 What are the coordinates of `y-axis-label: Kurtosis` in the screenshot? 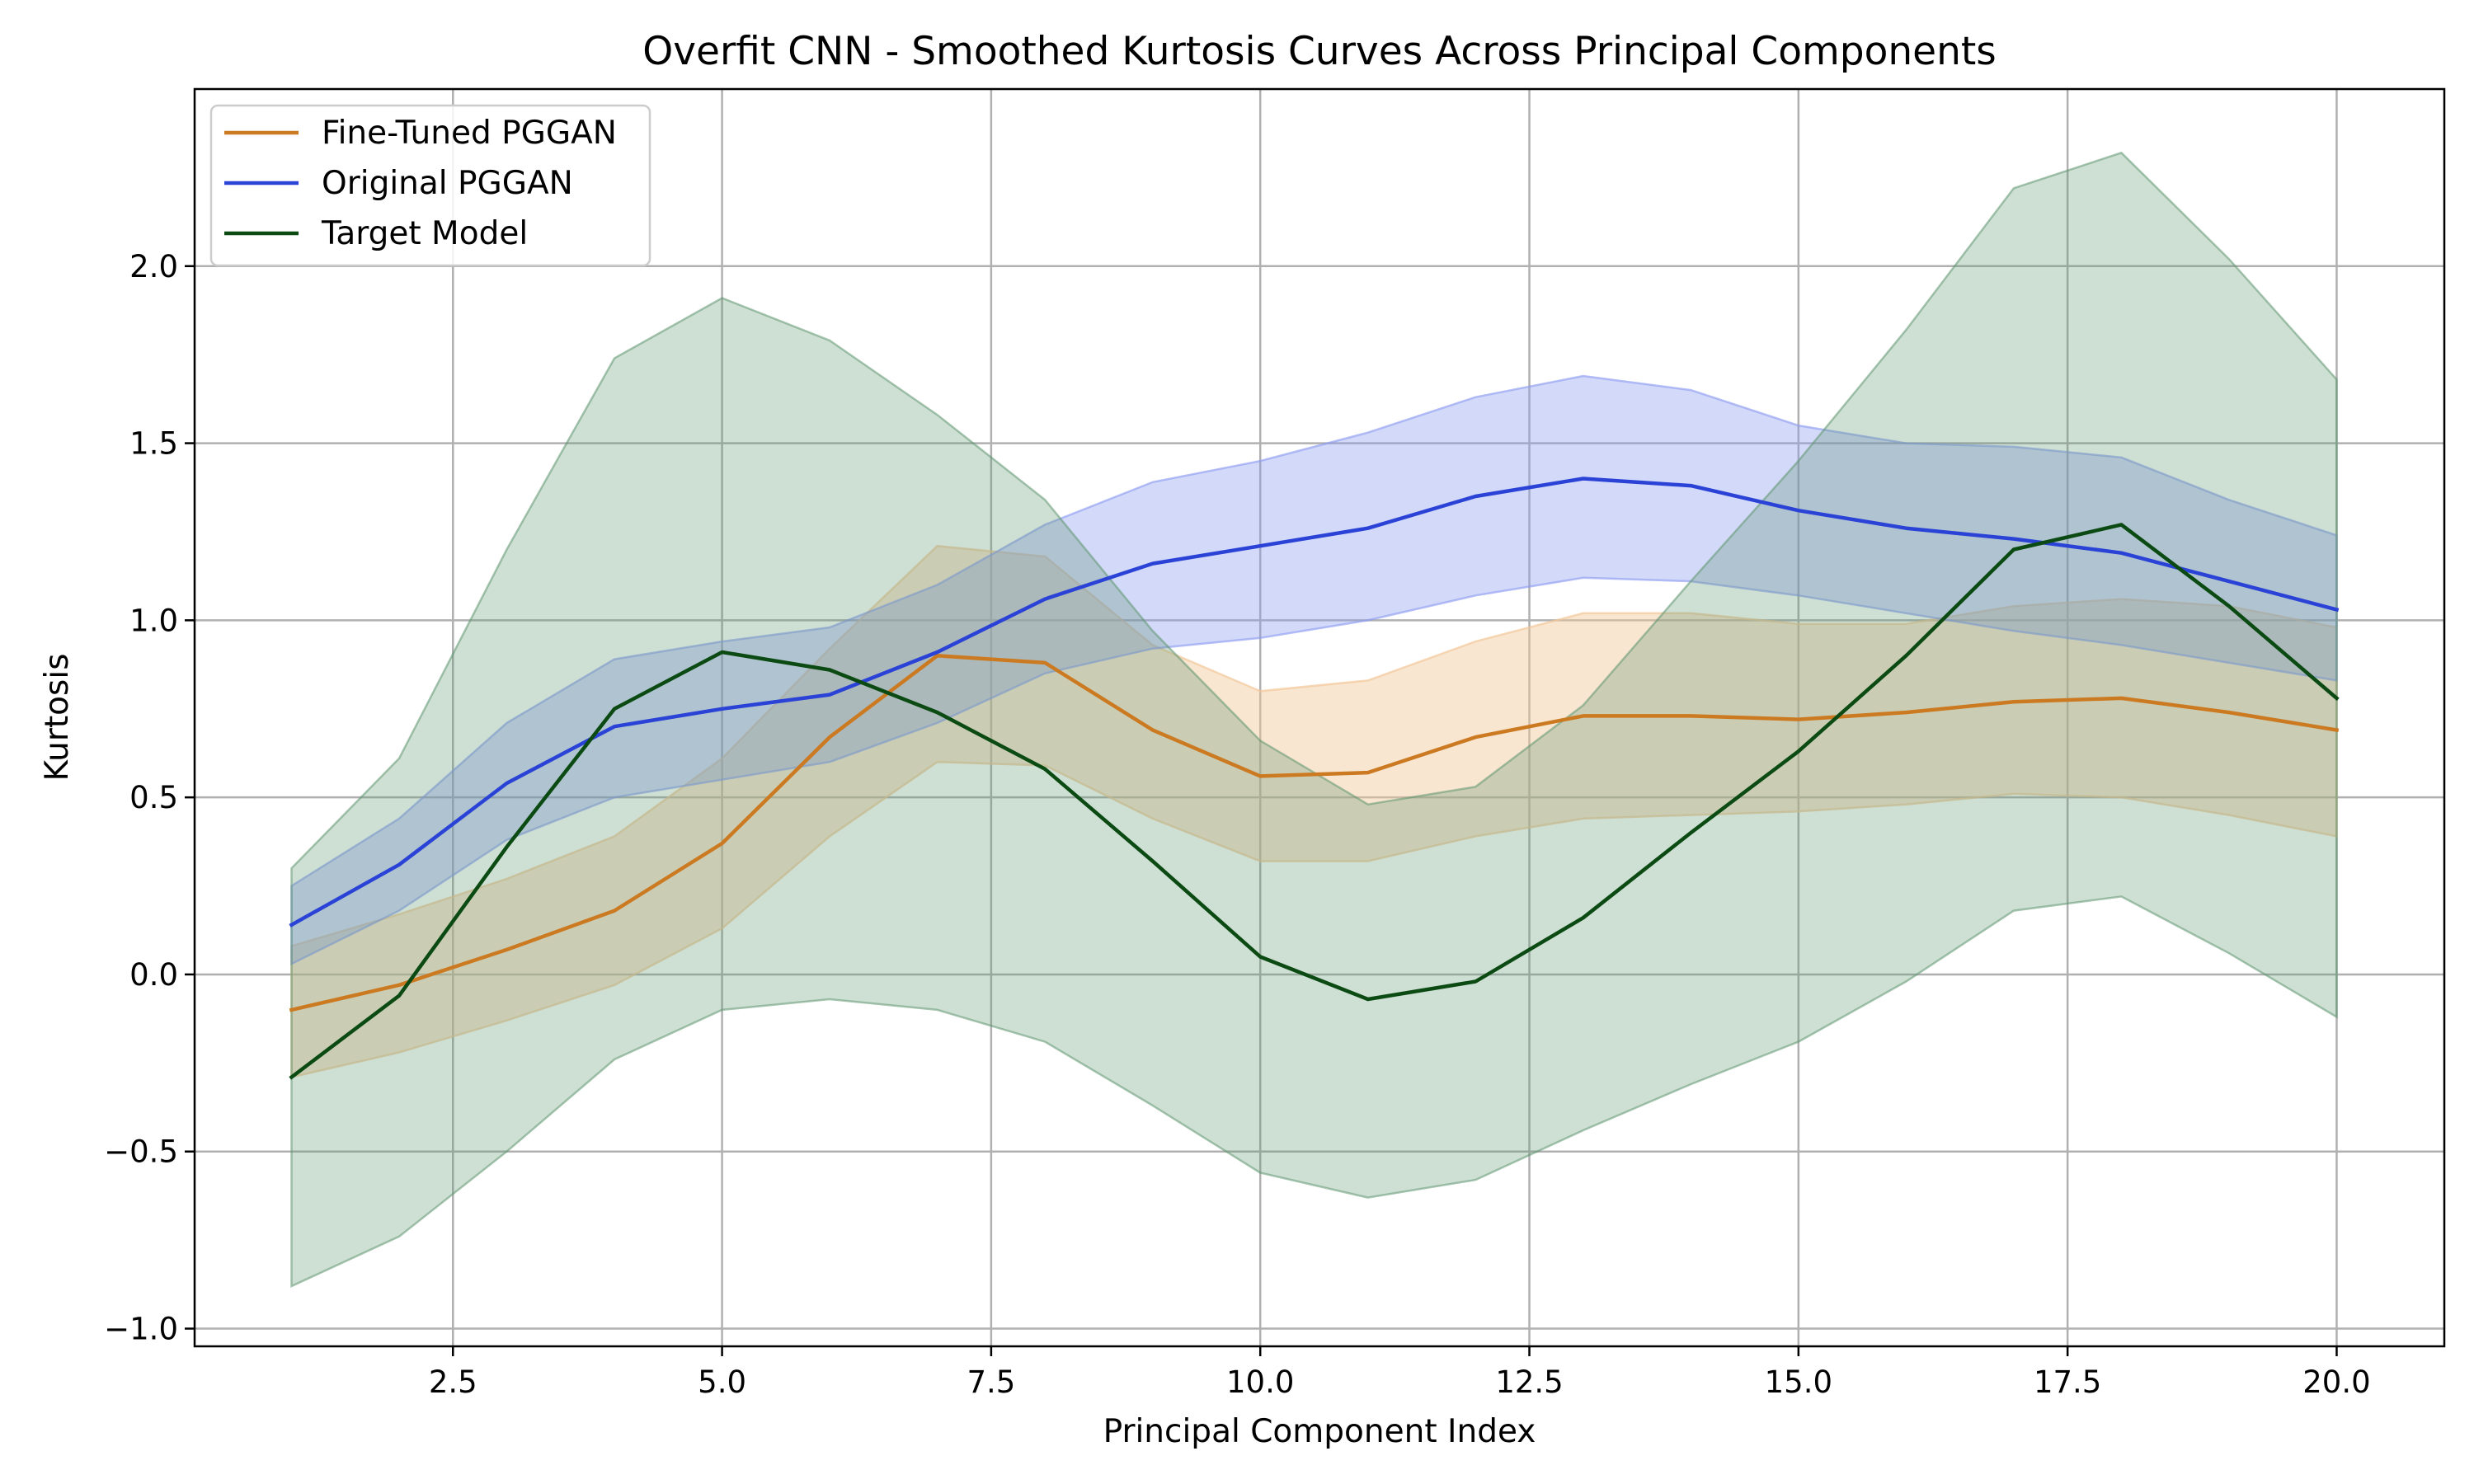 It's located at (57, 717).